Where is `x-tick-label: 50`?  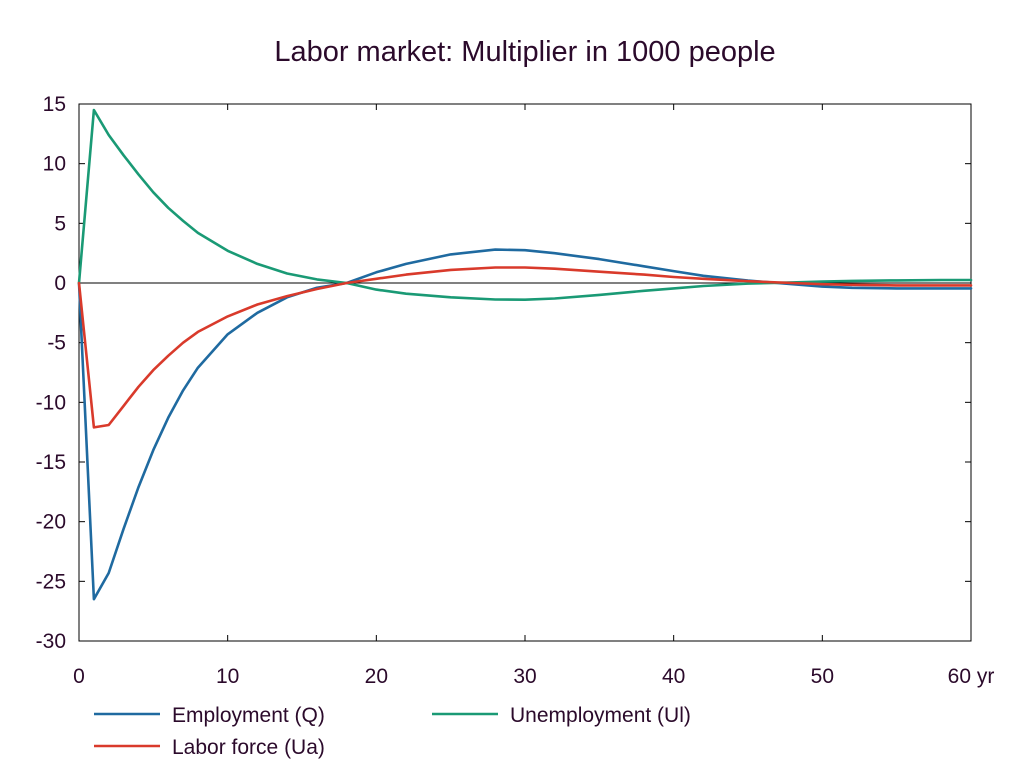
x-tick-label: 50 is located at coordinates (822, 676).